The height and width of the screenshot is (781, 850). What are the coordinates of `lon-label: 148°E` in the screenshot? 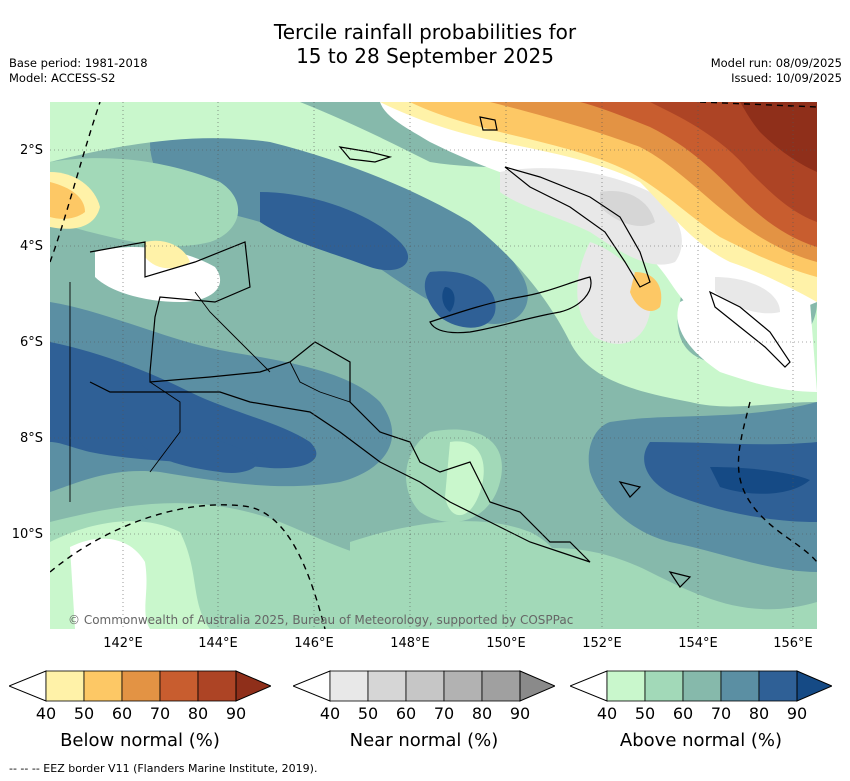 It's located at (410, 643).